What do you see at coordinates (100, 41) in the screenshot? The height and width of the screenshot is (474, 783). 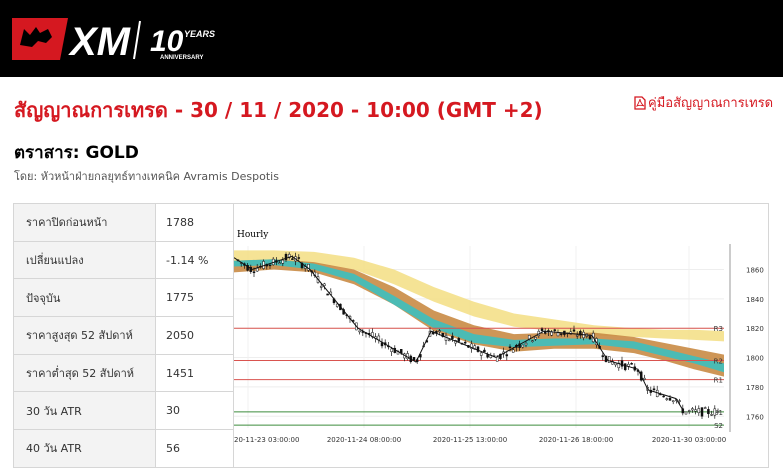 I see `svg-text: XM` at bounding box center [100, 41].